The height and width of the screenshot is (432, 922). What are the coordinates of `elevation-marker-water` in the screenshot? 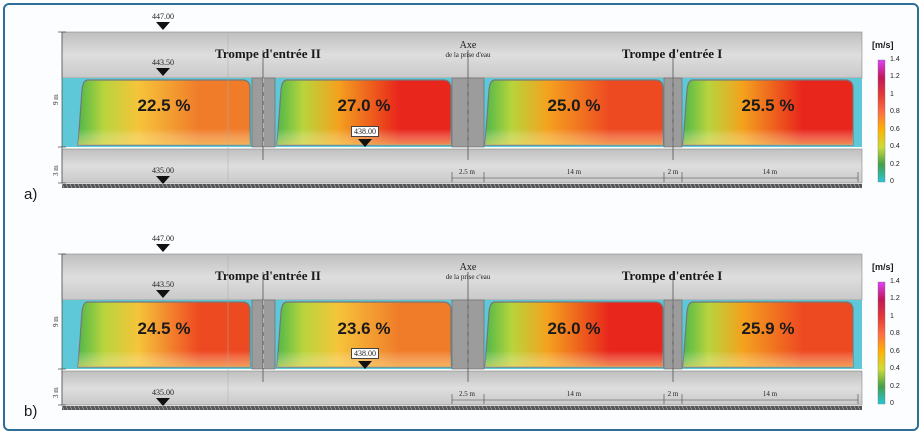 It's located at (163, 72).